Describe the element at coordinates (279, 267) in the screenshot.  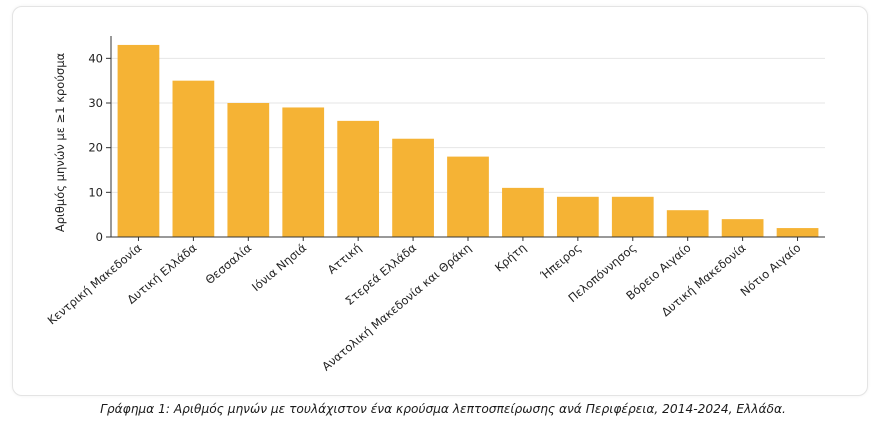
I see `x-tick-label: Ιόνια Νησιά` at that location.